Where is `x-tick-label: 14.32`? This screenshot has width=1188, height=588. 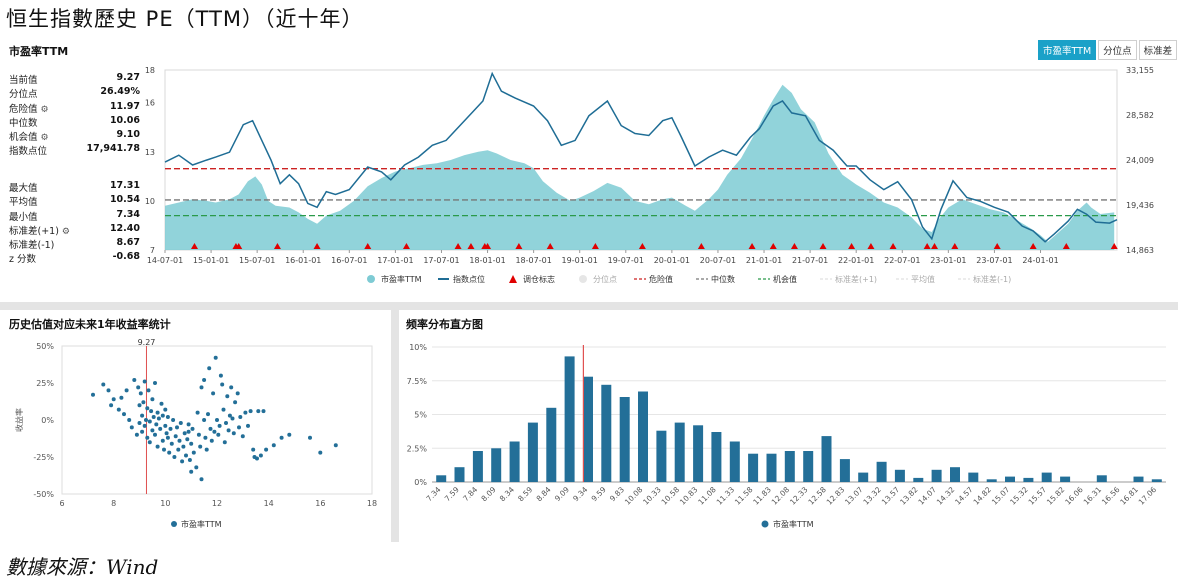 x-tick-label: 14.32 is located at coordinates (946, 496).